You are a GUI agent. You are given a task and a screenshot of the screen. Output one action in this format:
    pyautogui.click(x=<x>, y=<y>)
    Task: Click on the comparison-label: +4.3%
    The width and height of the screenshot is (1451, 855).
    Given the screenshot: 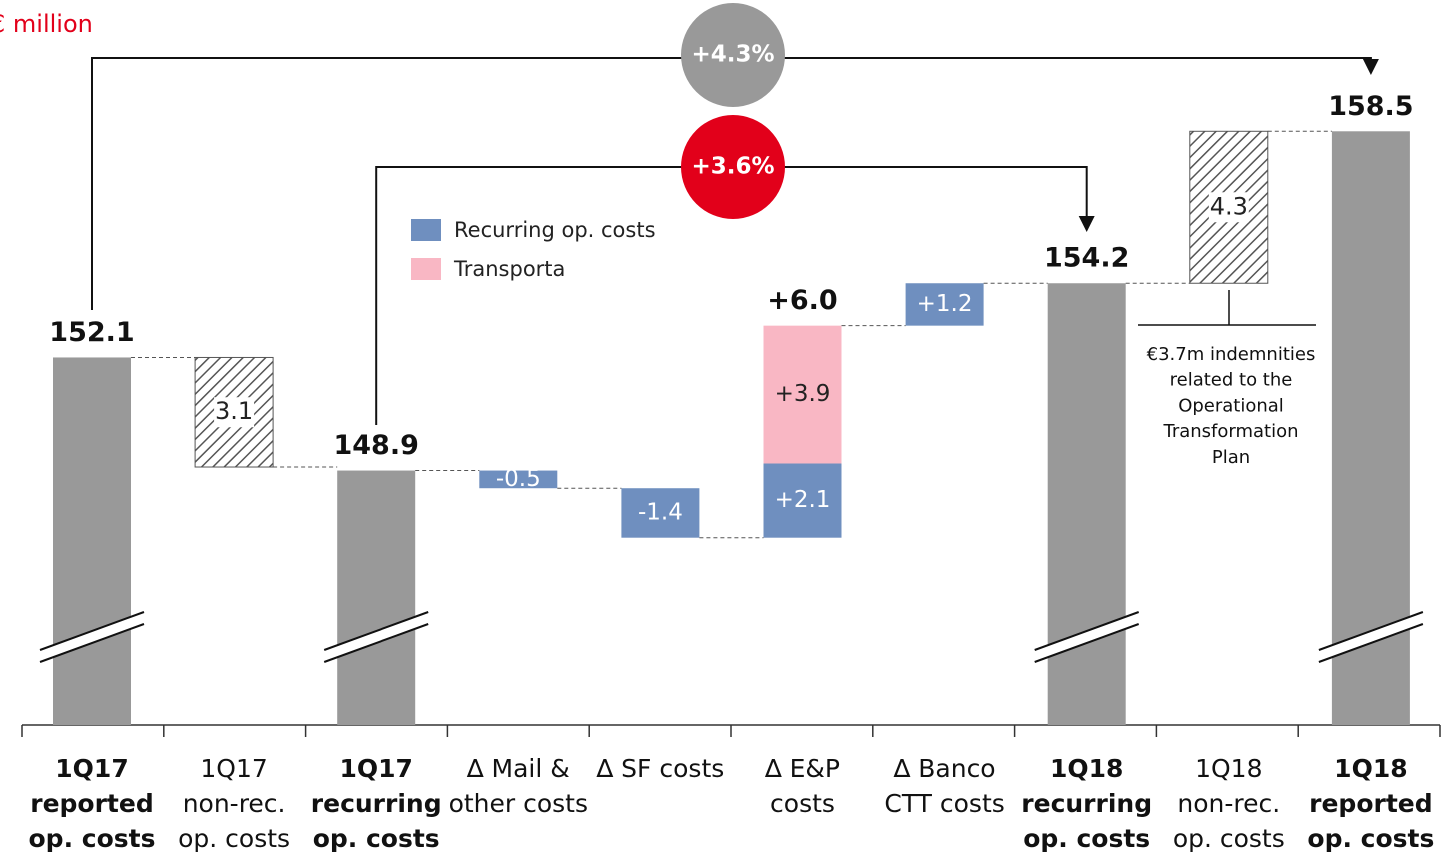 What is the action you would take?
    pyautogui.click(x=732, y=55)
    